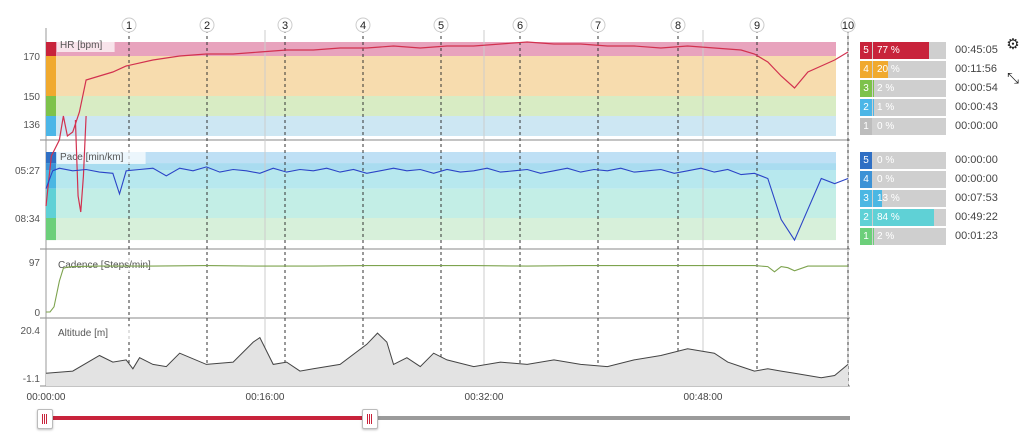 The height and width of the screenshot is (433, 1024). Describe the element at coordinates (27, 219) in the screenshot. I see `pace-y-tick: 08:34` at that location.